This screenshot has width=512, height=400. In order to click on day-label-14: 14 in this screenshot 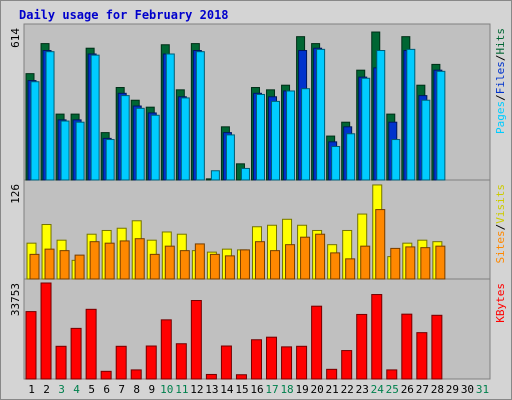, I will do `click(227, 389)`.